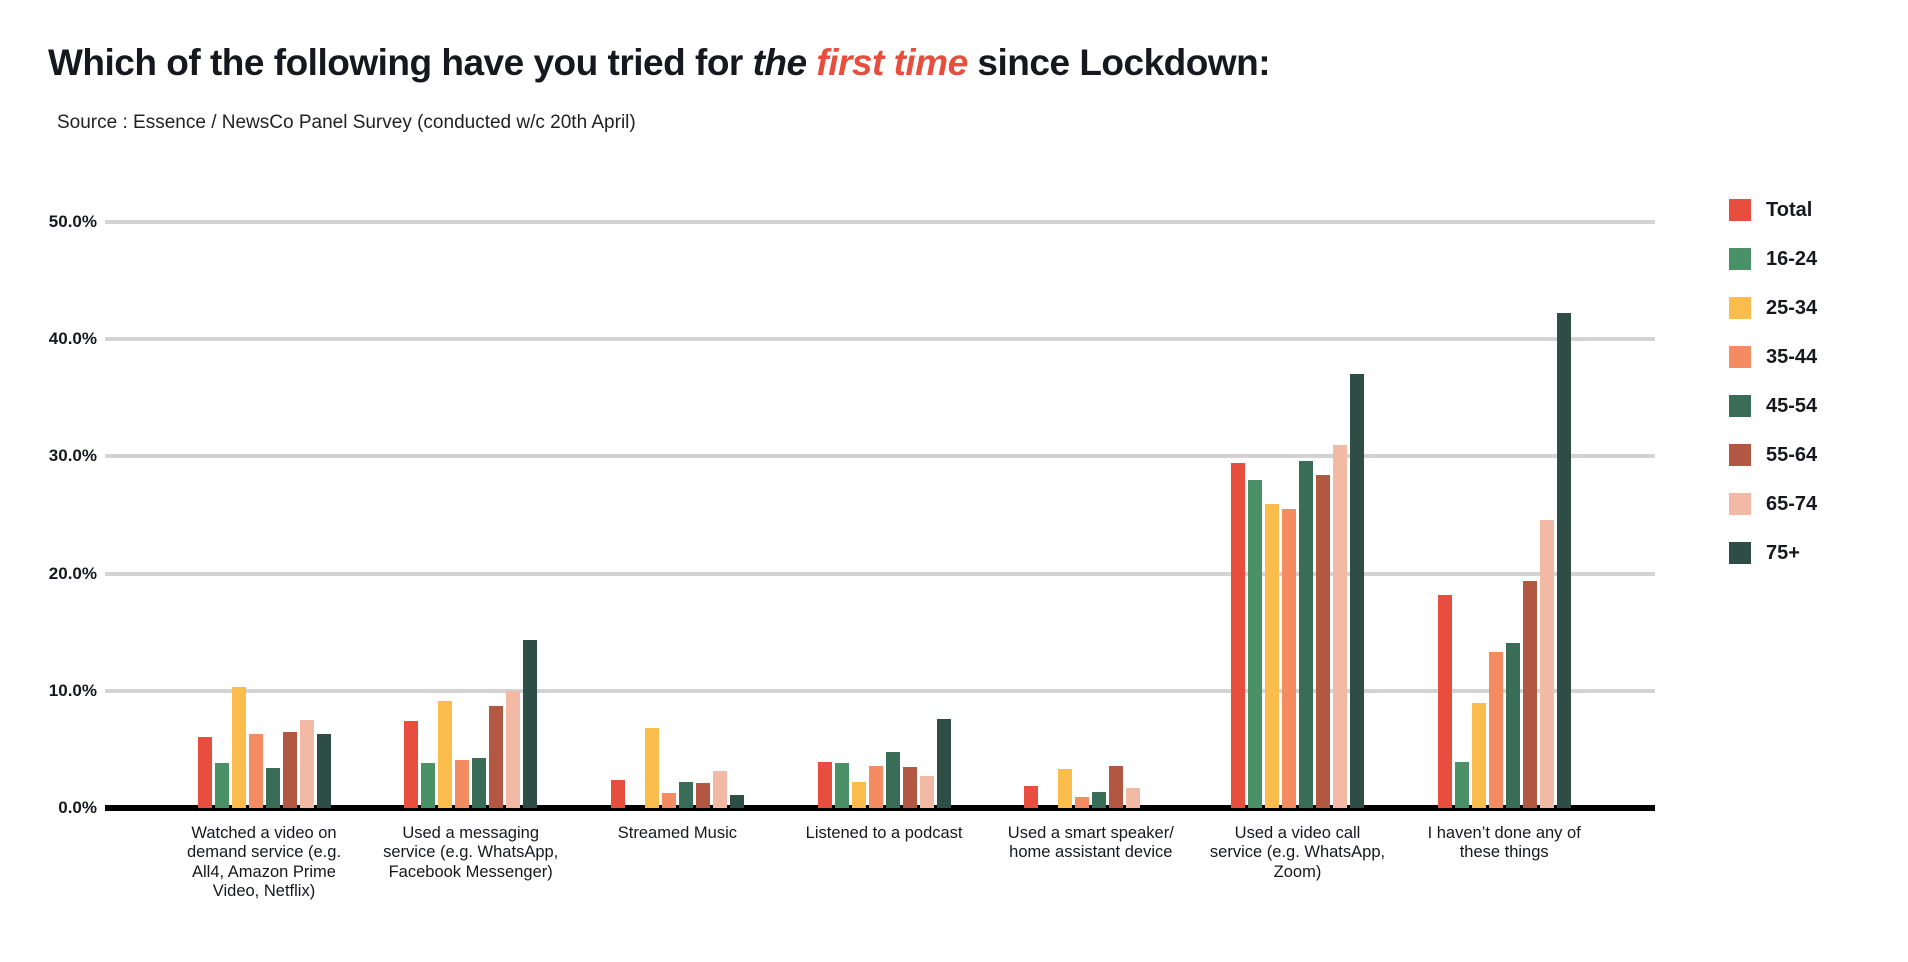  Describe the element at coordinates (824, 785) in the screenshot. I see `bar-Total-group4` at that location.